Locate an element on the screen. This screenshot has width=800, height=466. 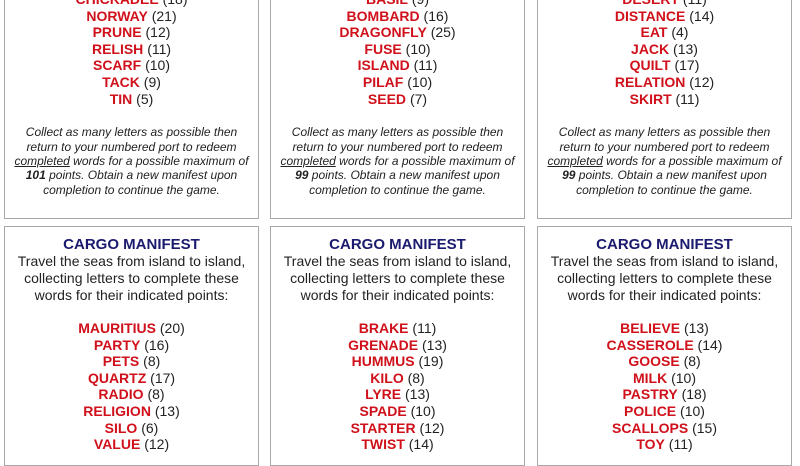
word-item: PRUNE (12) is located at coordinates (131, 32).